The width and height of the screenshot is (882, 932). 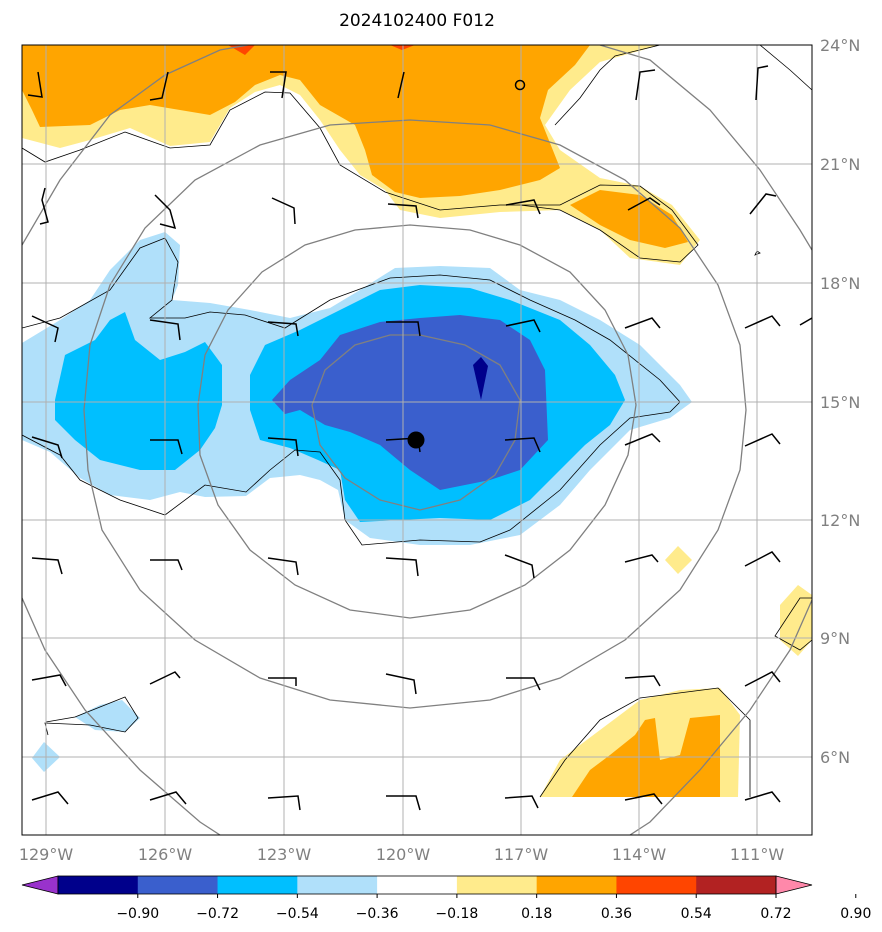 What do you see at coordinates (835, 757) in the screenshot?
I see `lat-tick-label: 6°N` at bounding box center [835, 757].